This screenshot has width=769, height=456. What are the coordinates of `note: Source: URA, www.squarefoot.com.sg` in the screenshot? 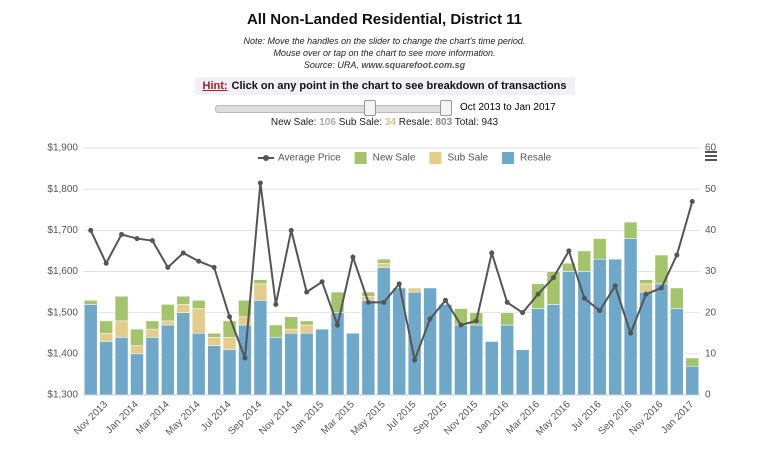 It's located at (384, 65).